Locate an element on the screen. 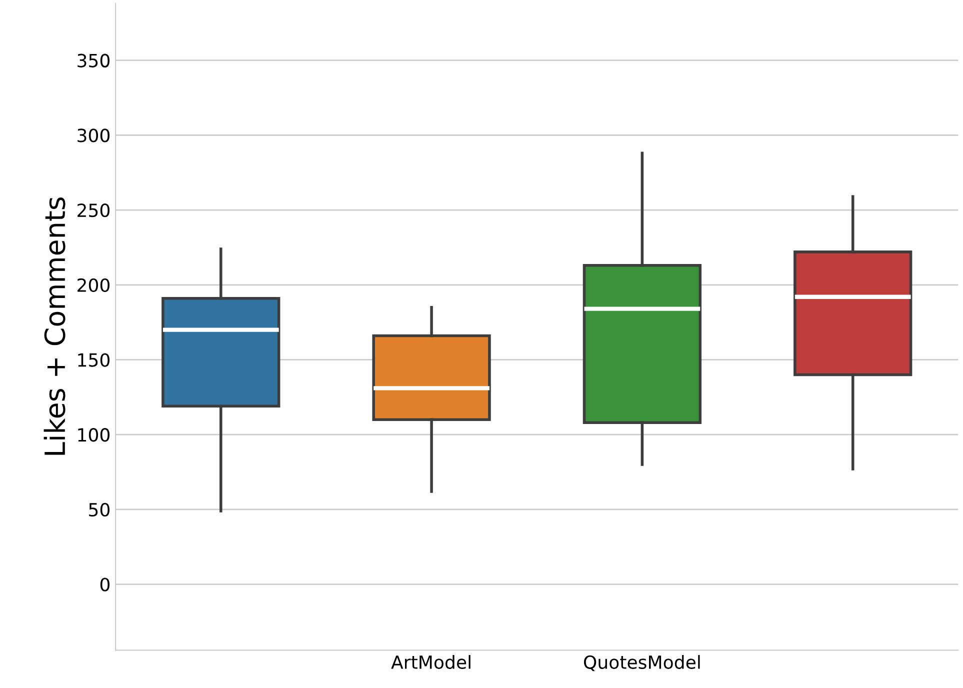 The image size is (963, 688). y-tick-label: 350 is located at coordinates (94, 61).